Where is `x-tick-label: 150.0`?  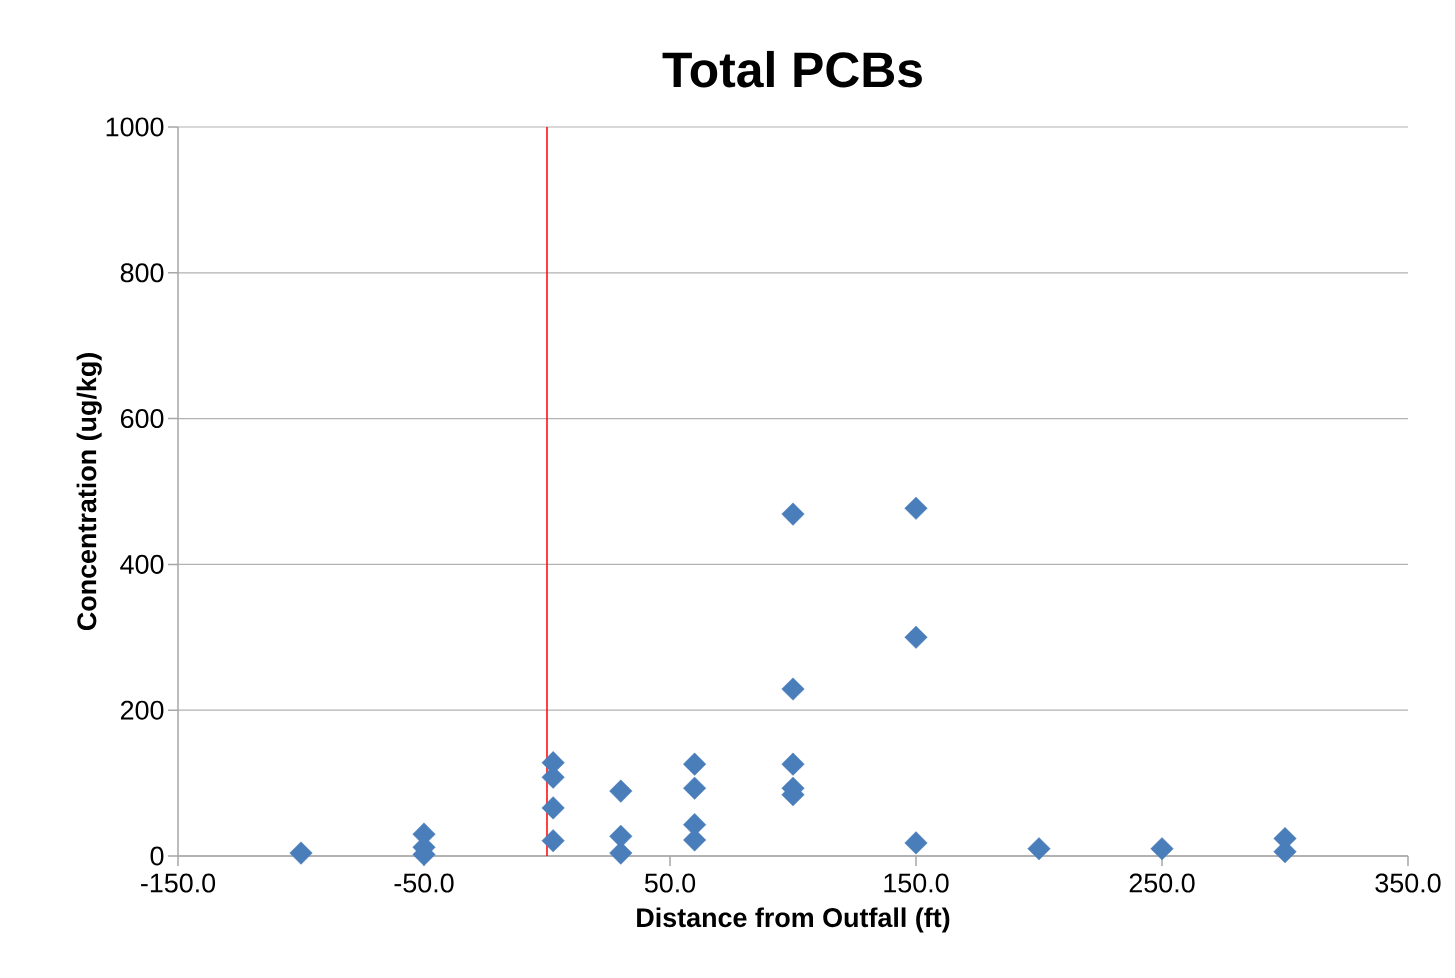
x-tick-label: 150.0 is located at coordinates (916, 883).